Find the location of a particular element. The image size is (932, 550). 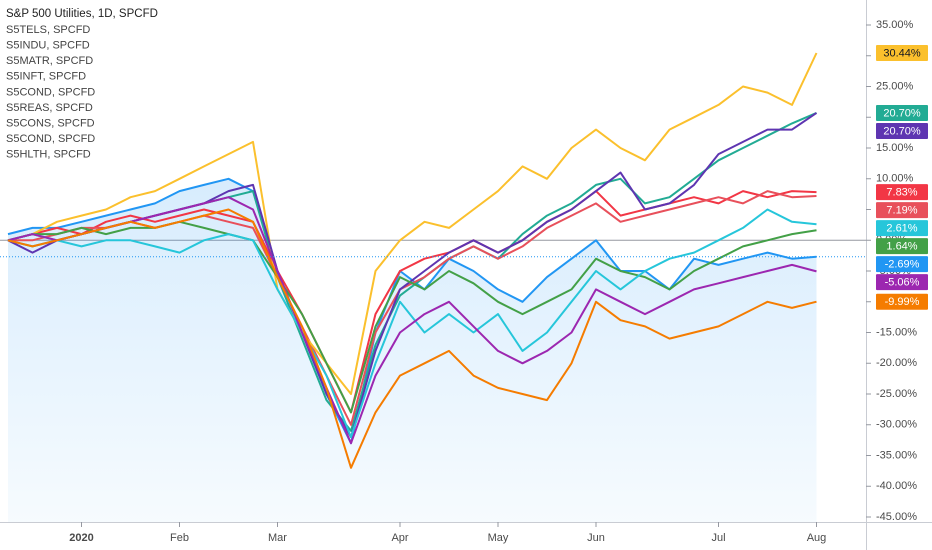

y-tick-label: -15.00% is located at coordinates (896, 332).